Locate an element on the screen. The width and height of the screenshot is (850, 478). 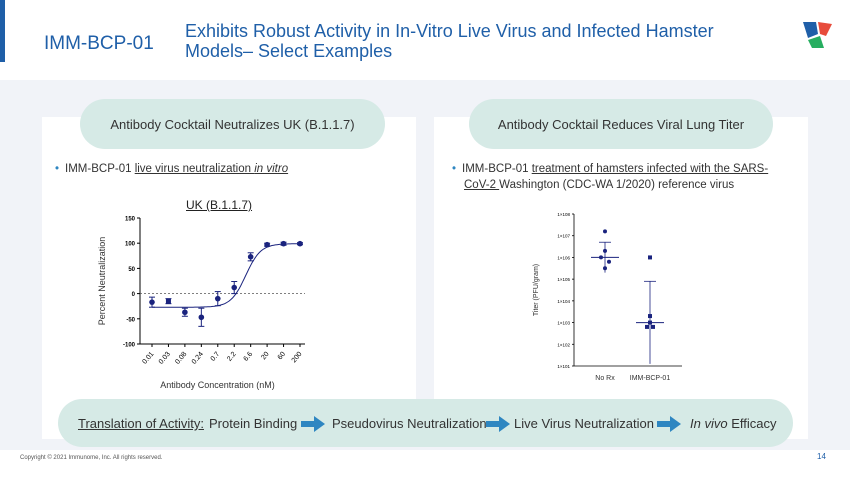
y-tick-label: 1×107 is located at coordinates (563, 236).